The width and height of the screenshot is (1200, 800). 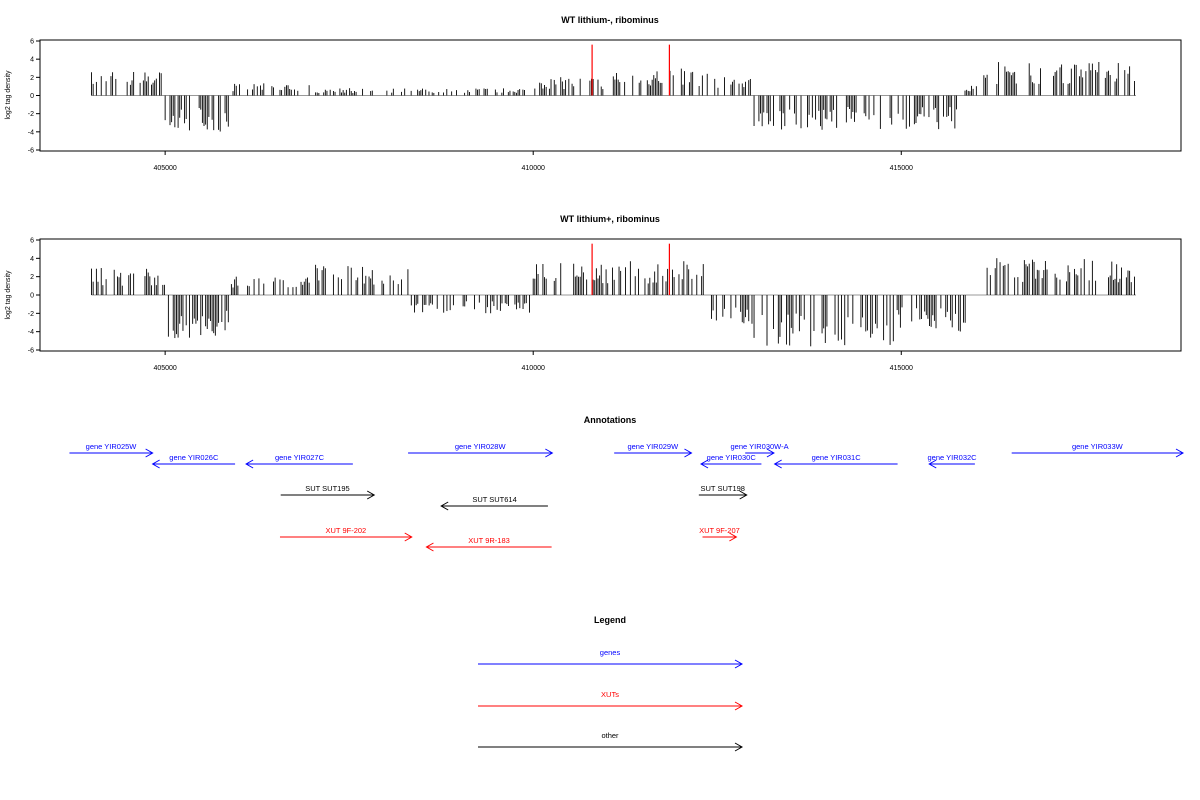 I want to click on feature-arrow: gene YIR026C, so click(x=193, y=461).